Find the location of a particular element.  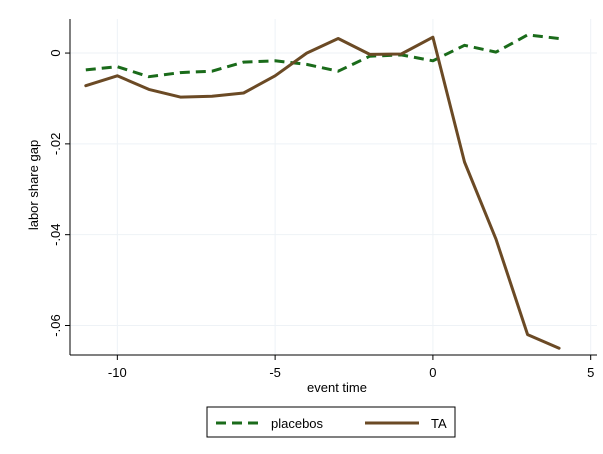

series-line-placebos is located at coordinates (322, 56).